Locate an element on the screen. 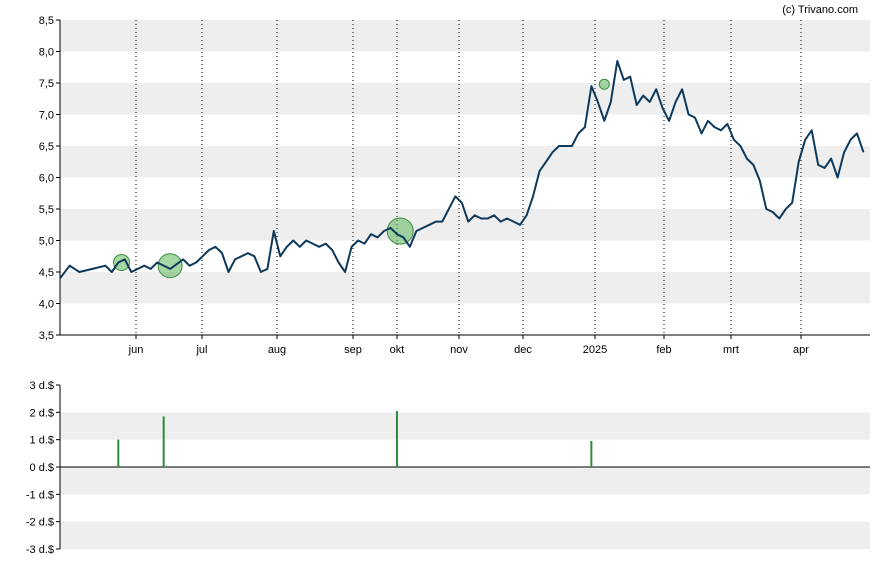  y-tick-label: 3 d.$ is located at coordinates (42, 386).